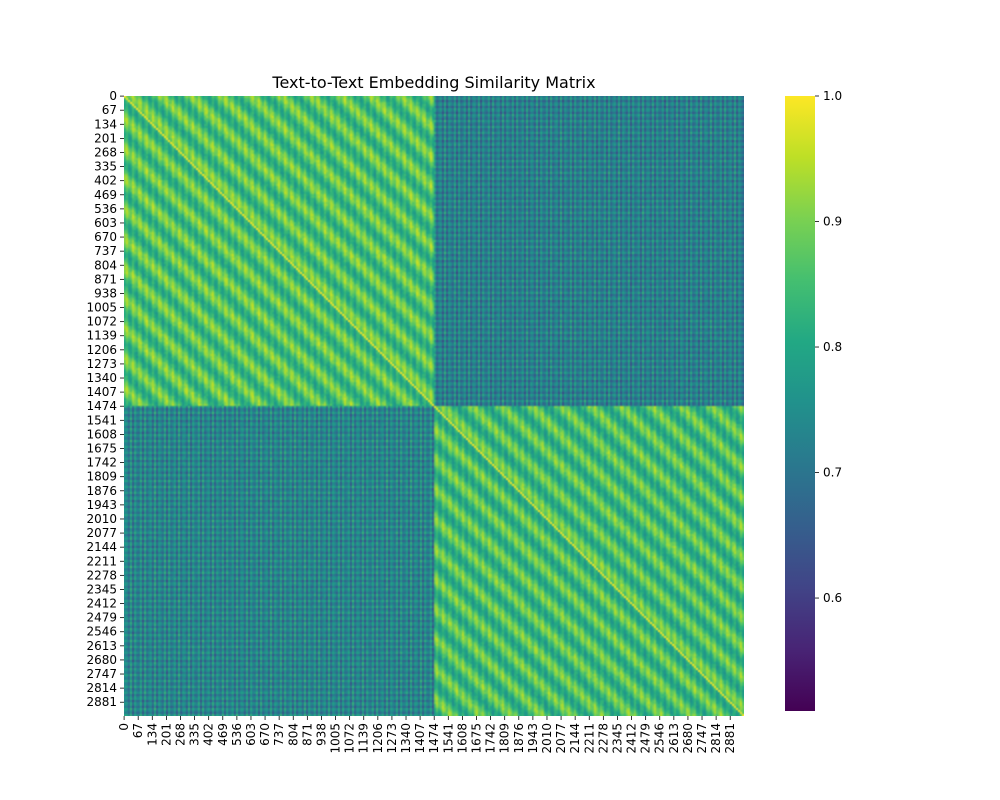  I want to click on colorbar-tick-label: 0.9, so click(832, 222).